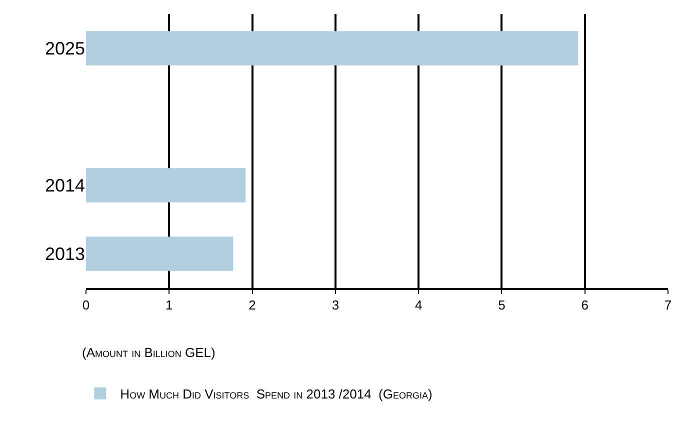  I want to click on x-tick-label: 1, so click(169, 305).